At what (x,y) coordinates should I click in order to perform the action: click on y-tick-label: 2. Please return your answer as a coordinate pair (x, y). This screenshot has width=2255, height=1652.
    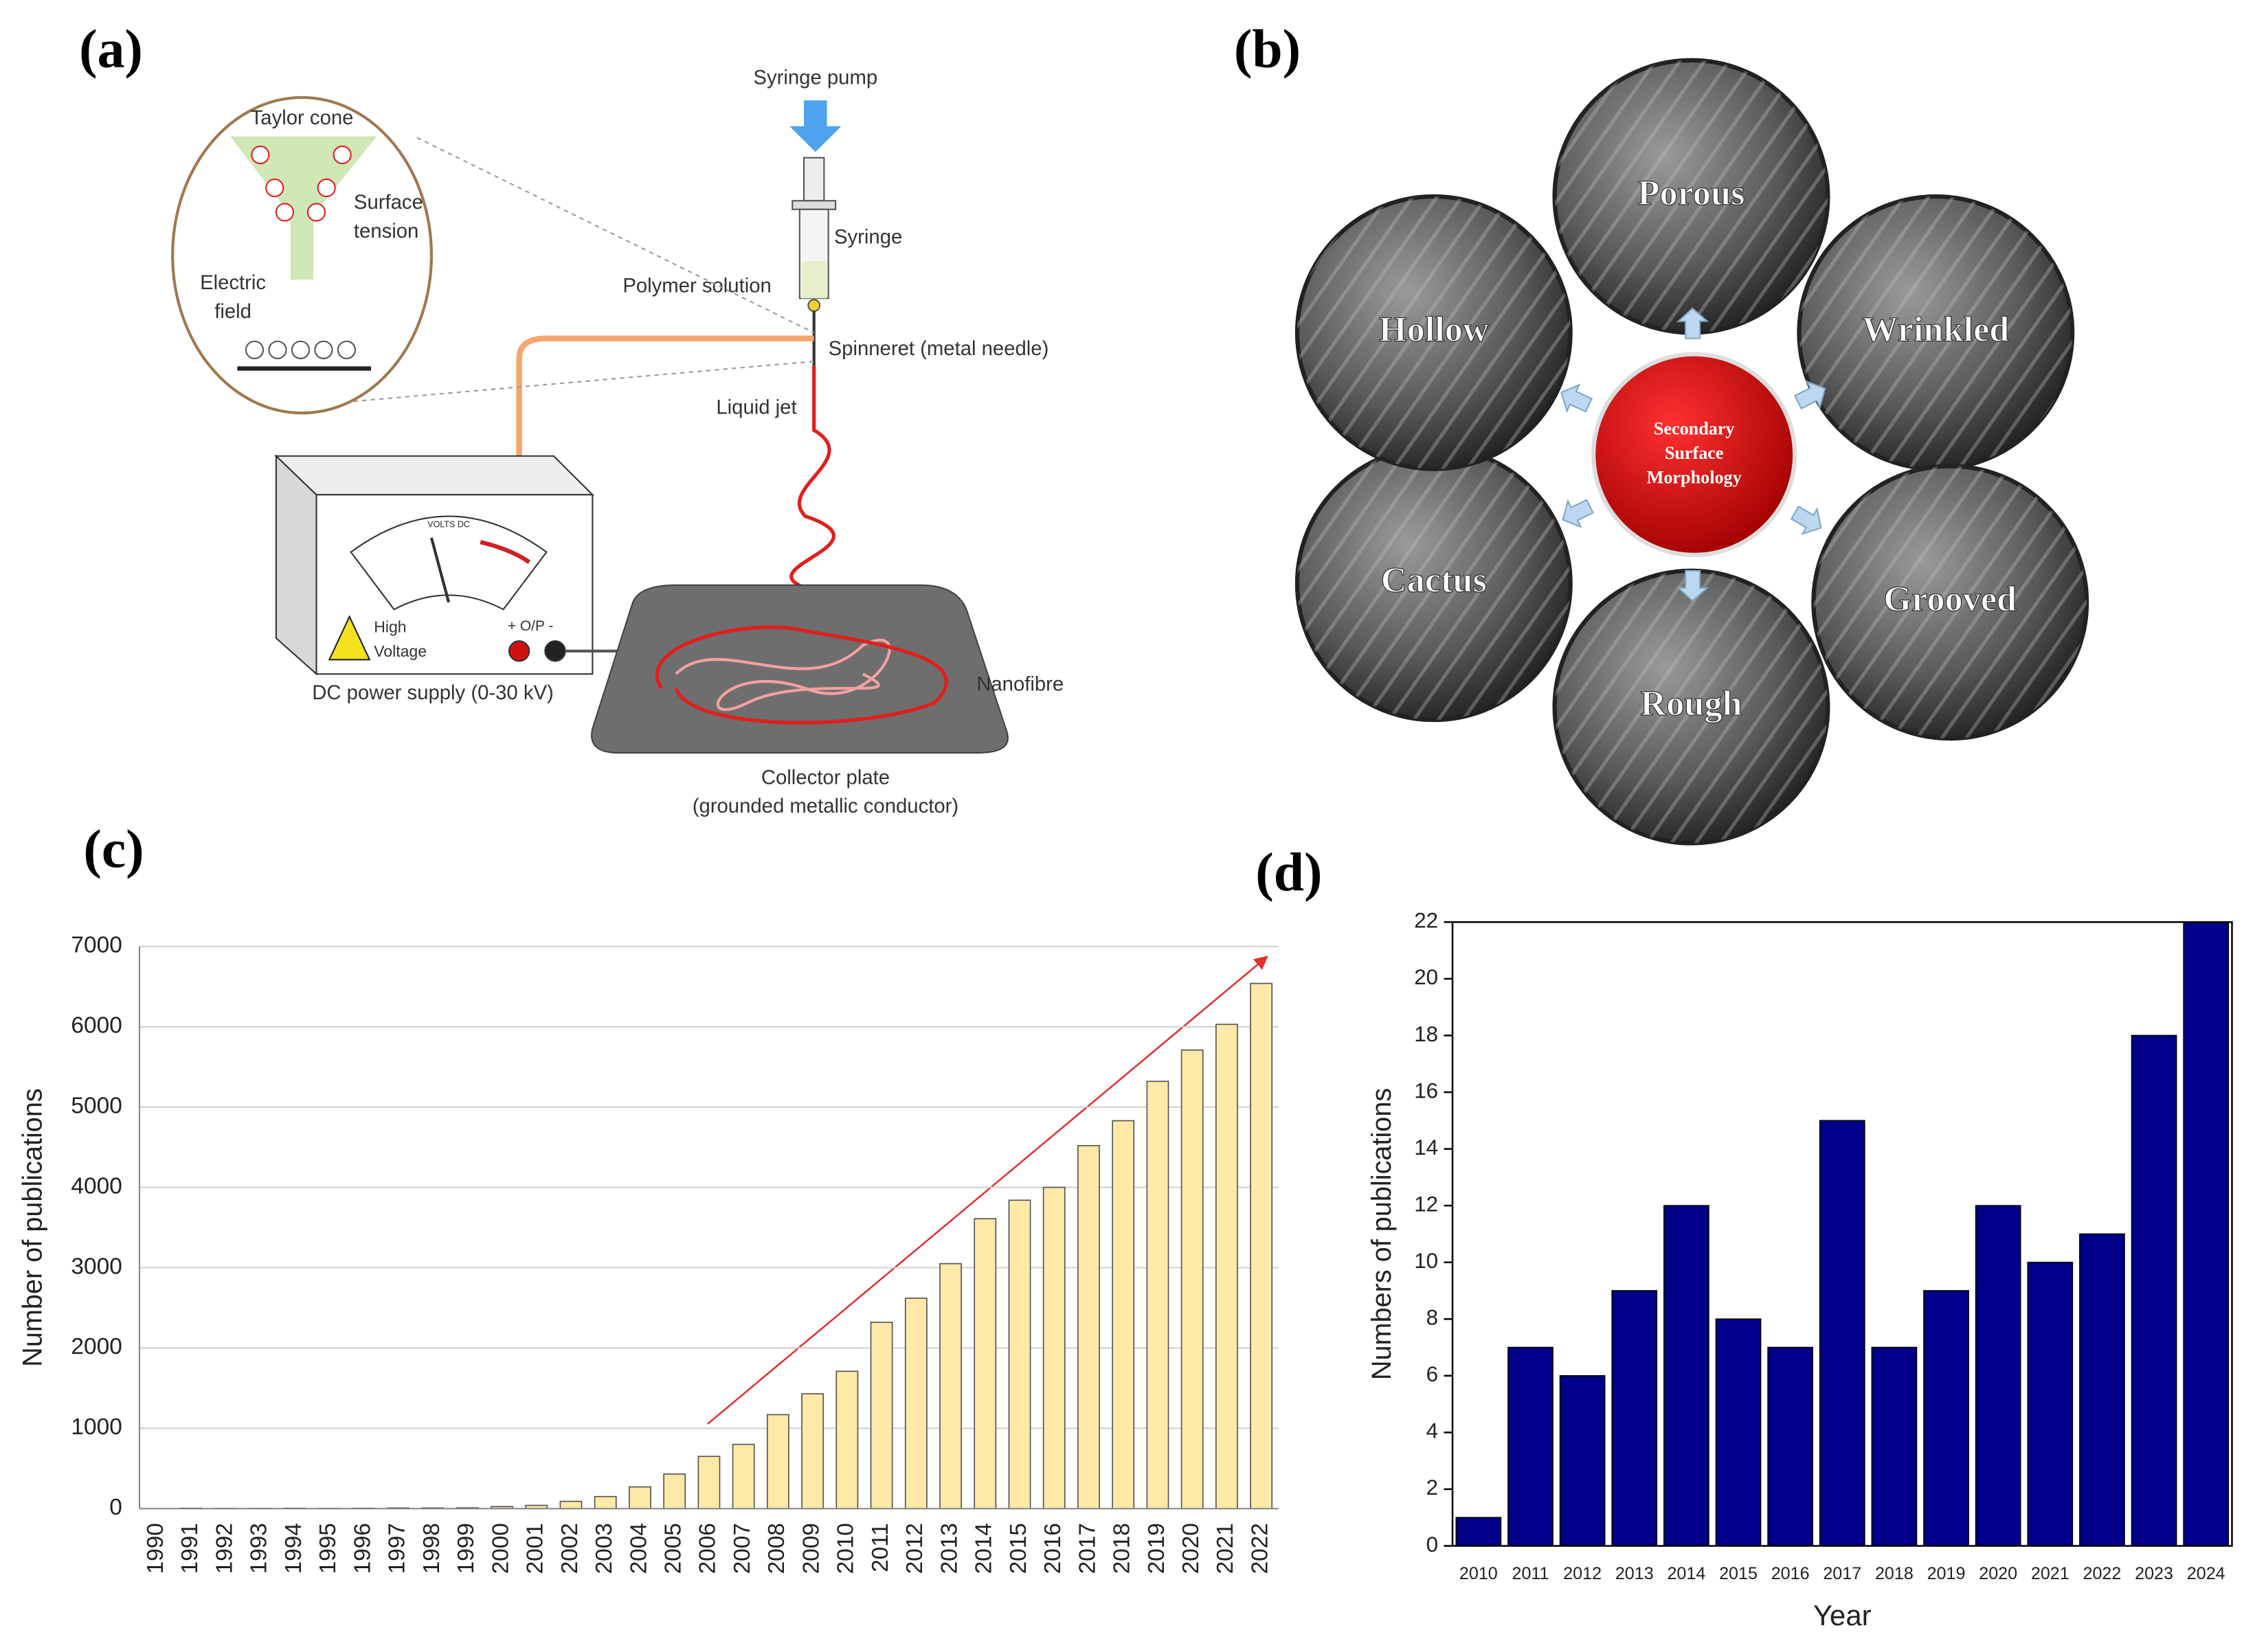
    Looking at the image, I should click on (1432, 1488).